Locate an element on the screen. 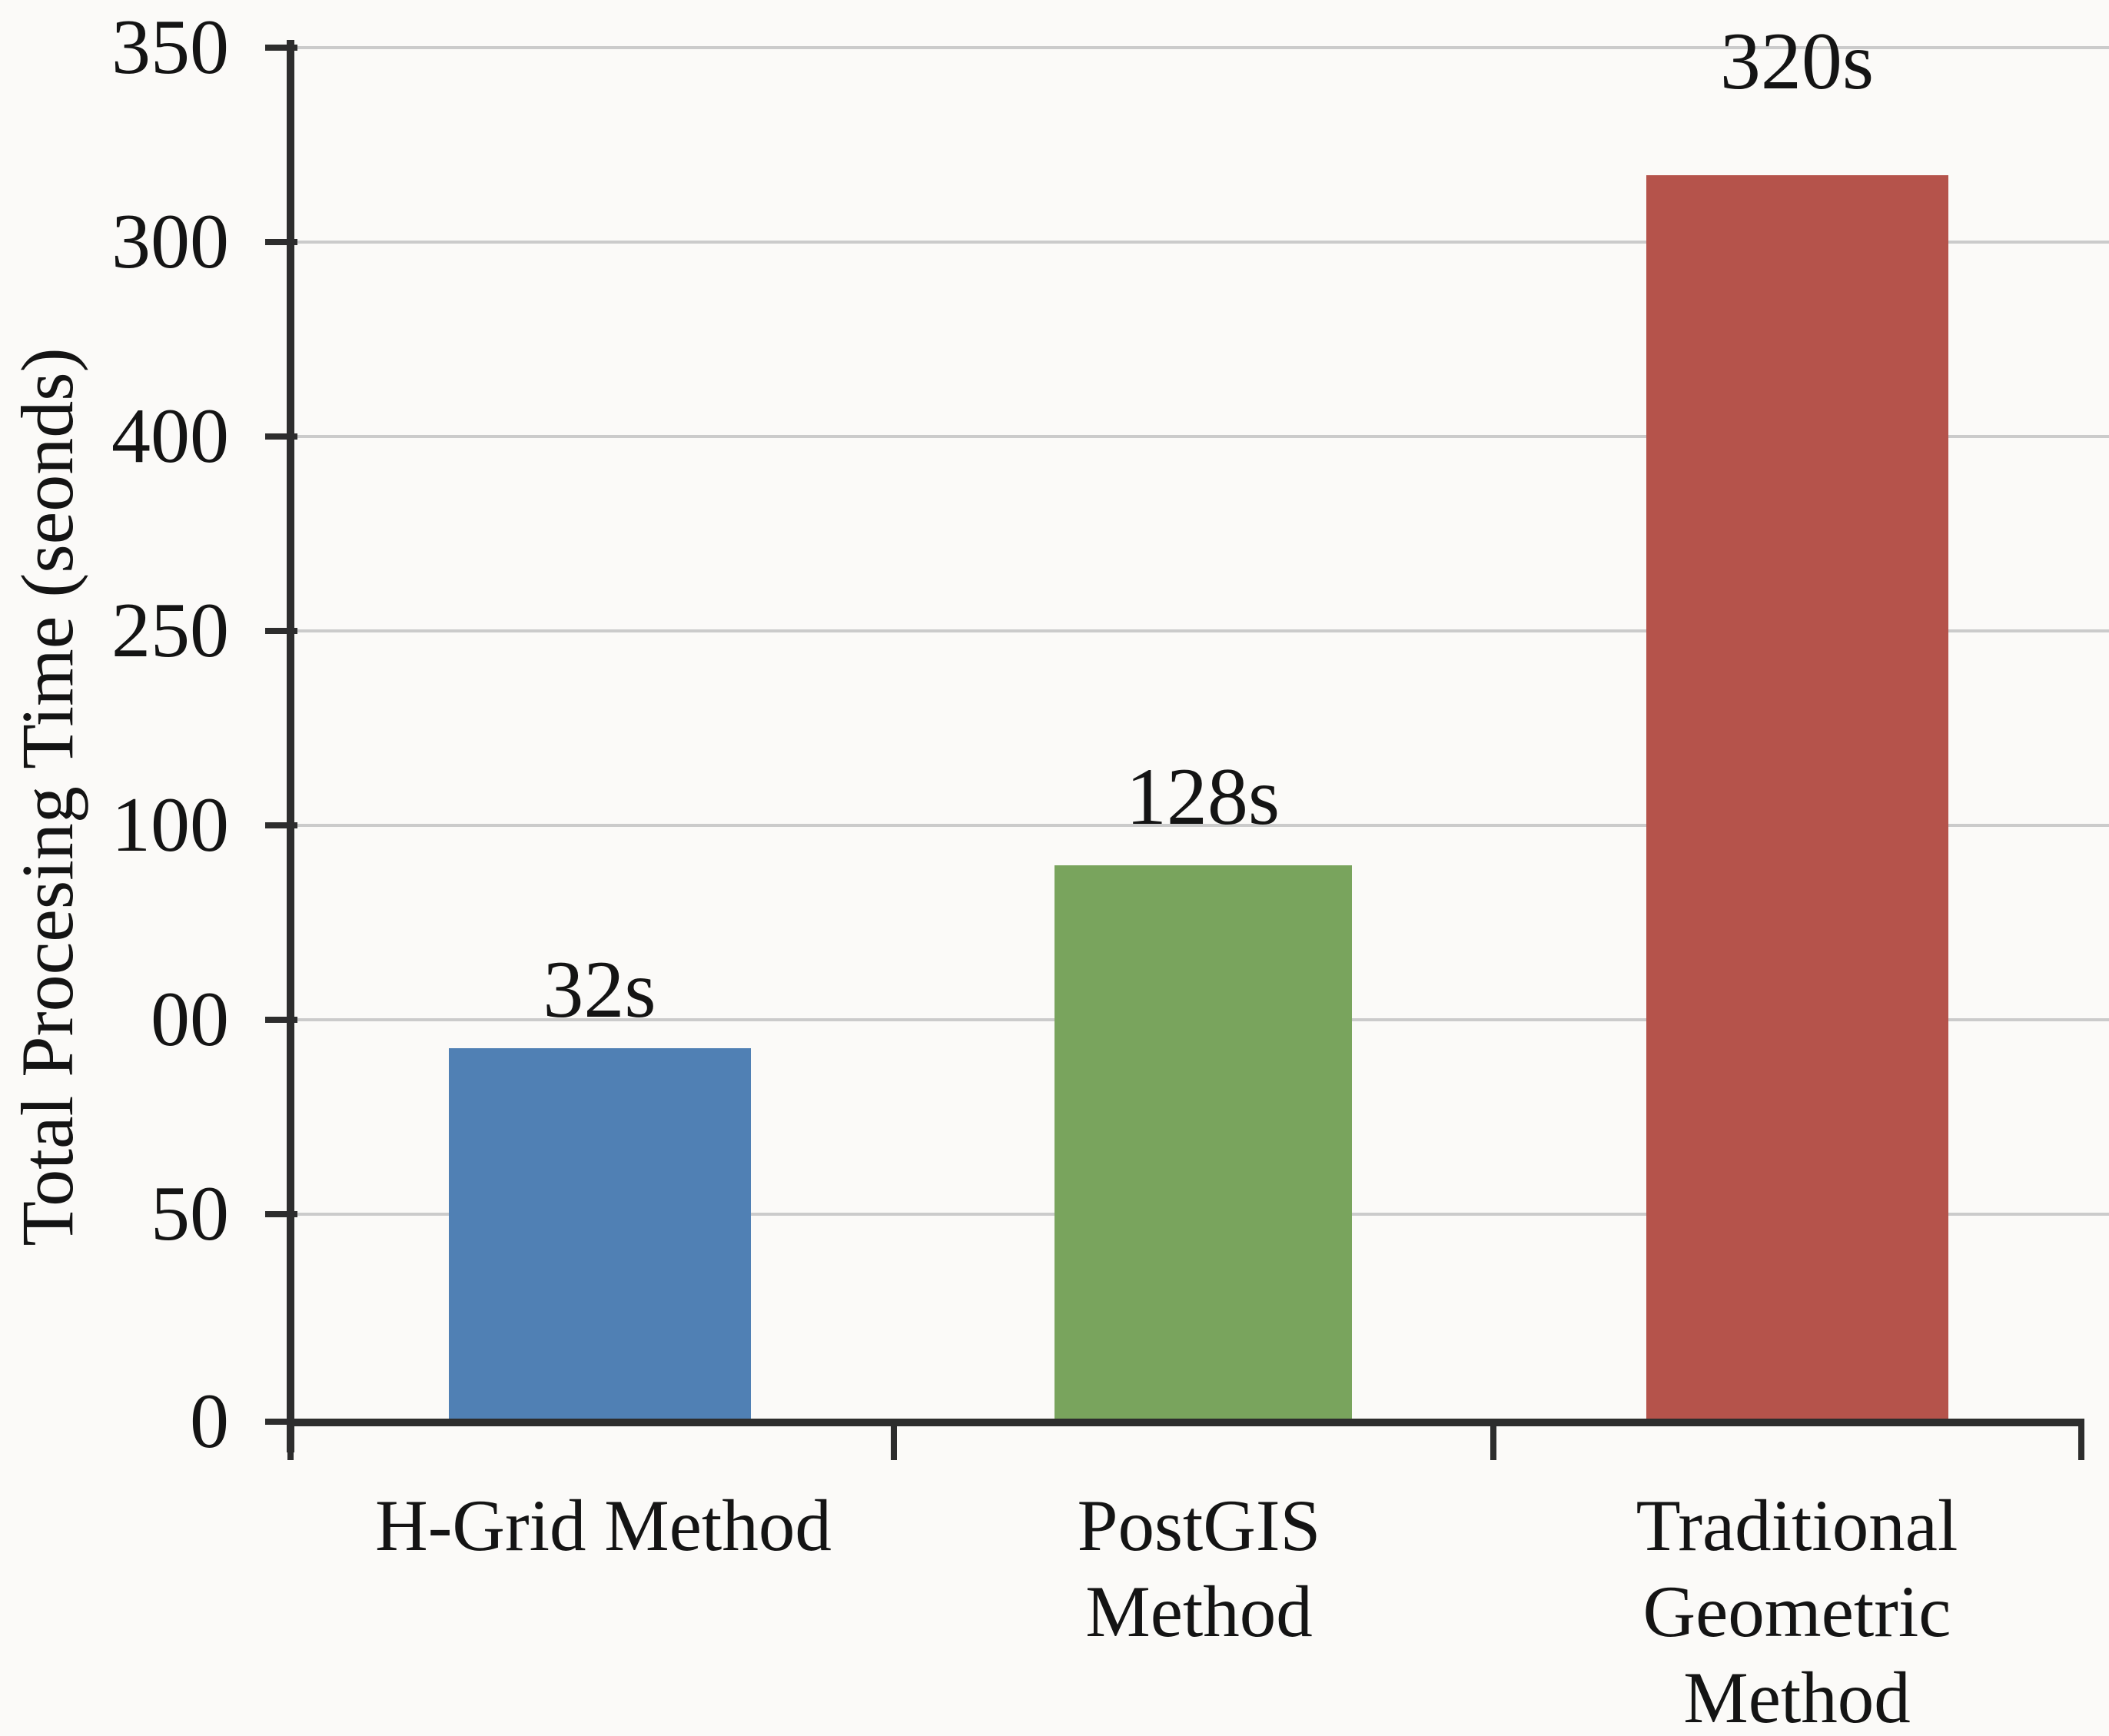 The height and width of the screenshot is (1736, 2109). bar-value-label: 32s is located at coordinates (599, 989).